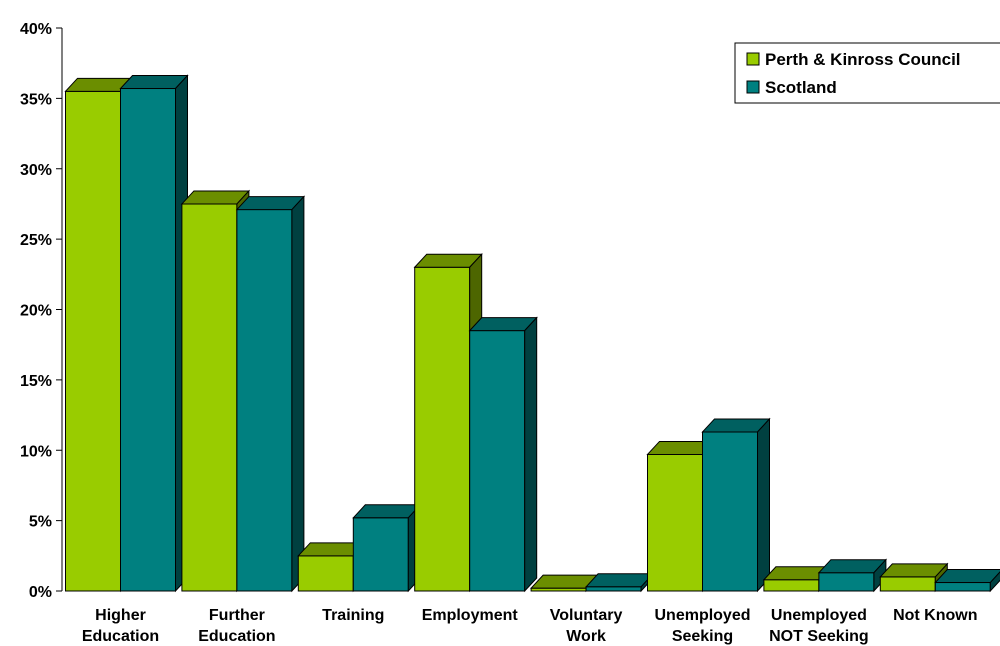 Image resolution: width=1000 pixels, height=646 pixels. Describe the element at coordinates (470, 615) in the screenshot. I see `x-tick-label: Employment` at that location.